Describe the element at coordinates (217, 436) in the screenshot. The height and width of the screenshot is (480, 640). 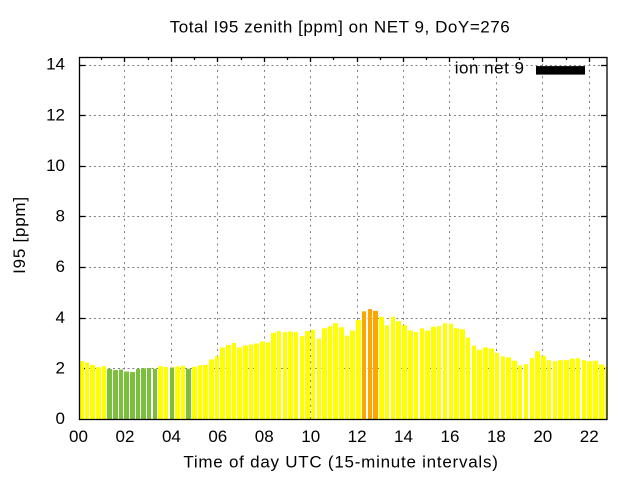
I see `svg-text: 06` at that location.